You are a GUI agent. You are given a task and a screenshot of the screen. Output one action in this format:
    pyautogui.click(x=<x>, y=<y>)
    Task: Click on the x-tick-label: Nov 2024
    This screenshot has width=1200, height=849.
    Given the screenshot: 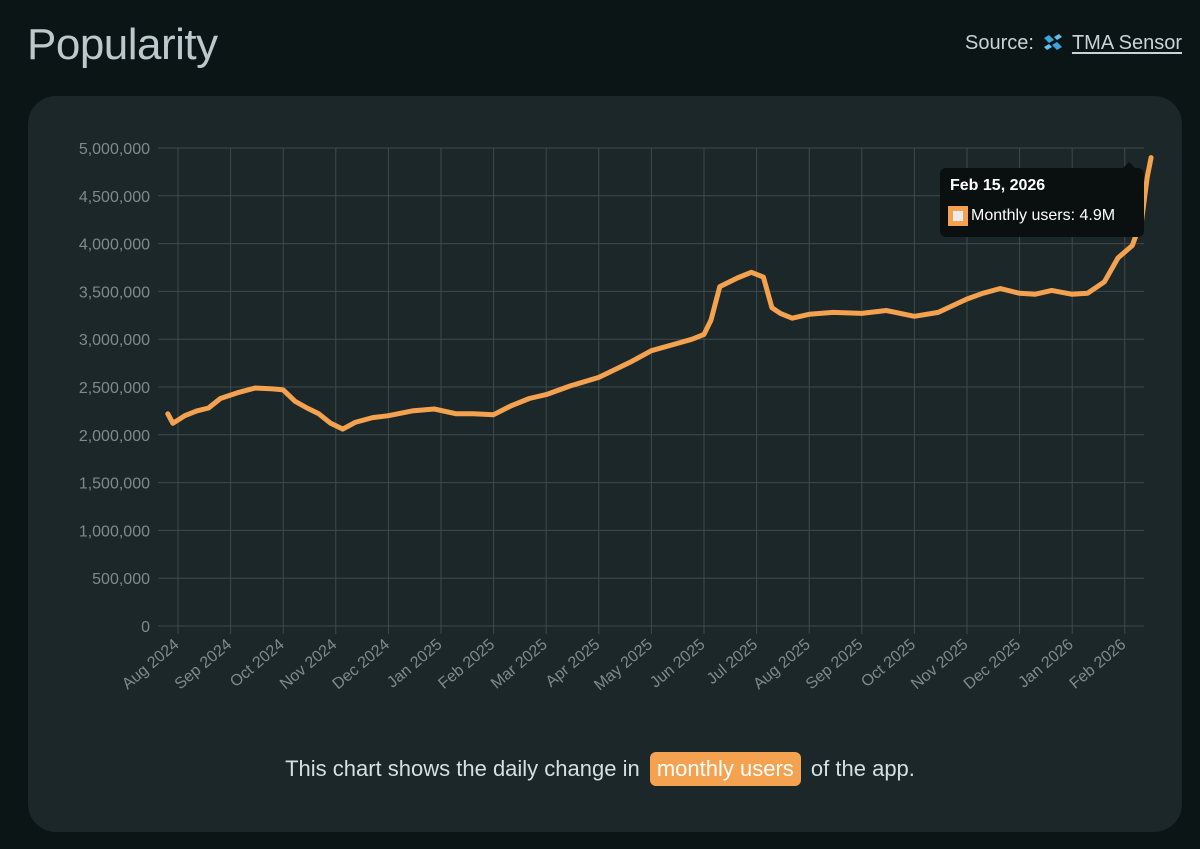 What is the action you would take?
    pyautogui.click(x=308, y=664)
    